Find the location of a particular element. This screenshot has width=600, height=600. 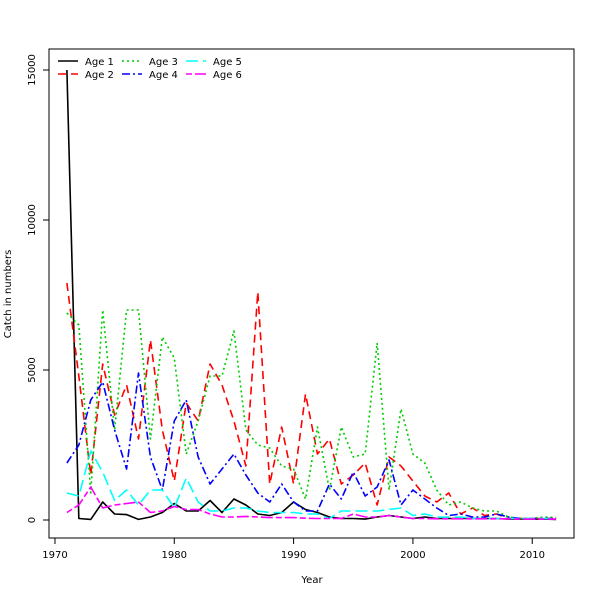

x-axis: 1970 1980 1990 2000 2010 is located at coordinates (293, 549).